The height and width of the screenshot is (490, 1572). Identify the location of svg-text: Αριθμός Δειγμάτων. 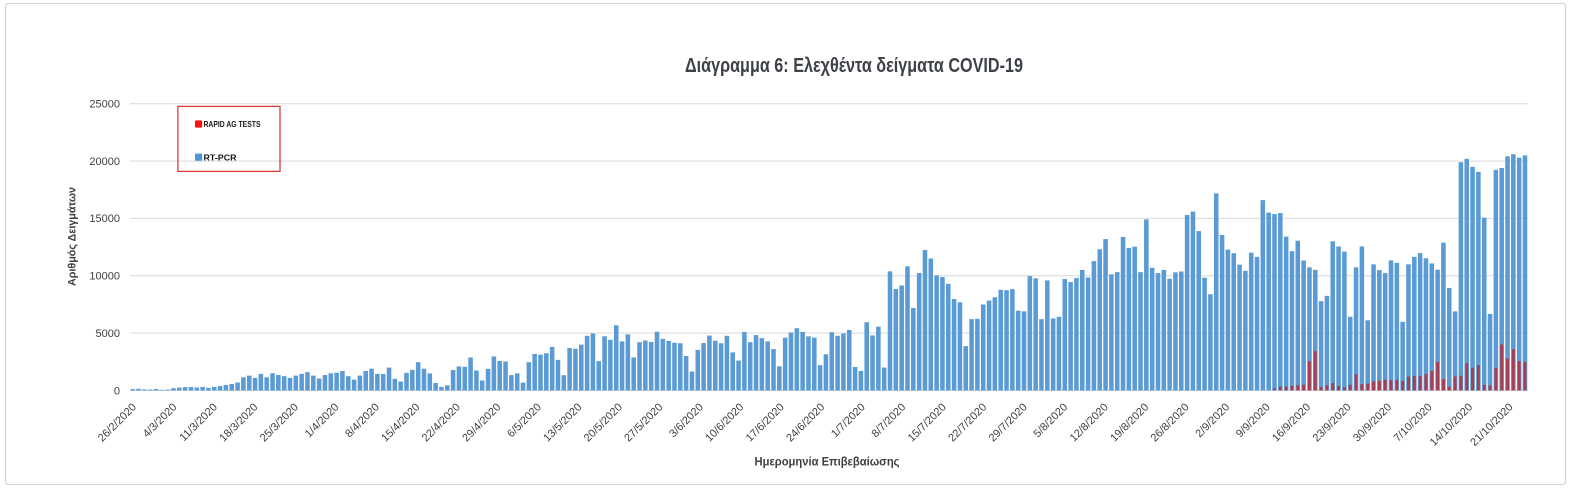
(73, 236).